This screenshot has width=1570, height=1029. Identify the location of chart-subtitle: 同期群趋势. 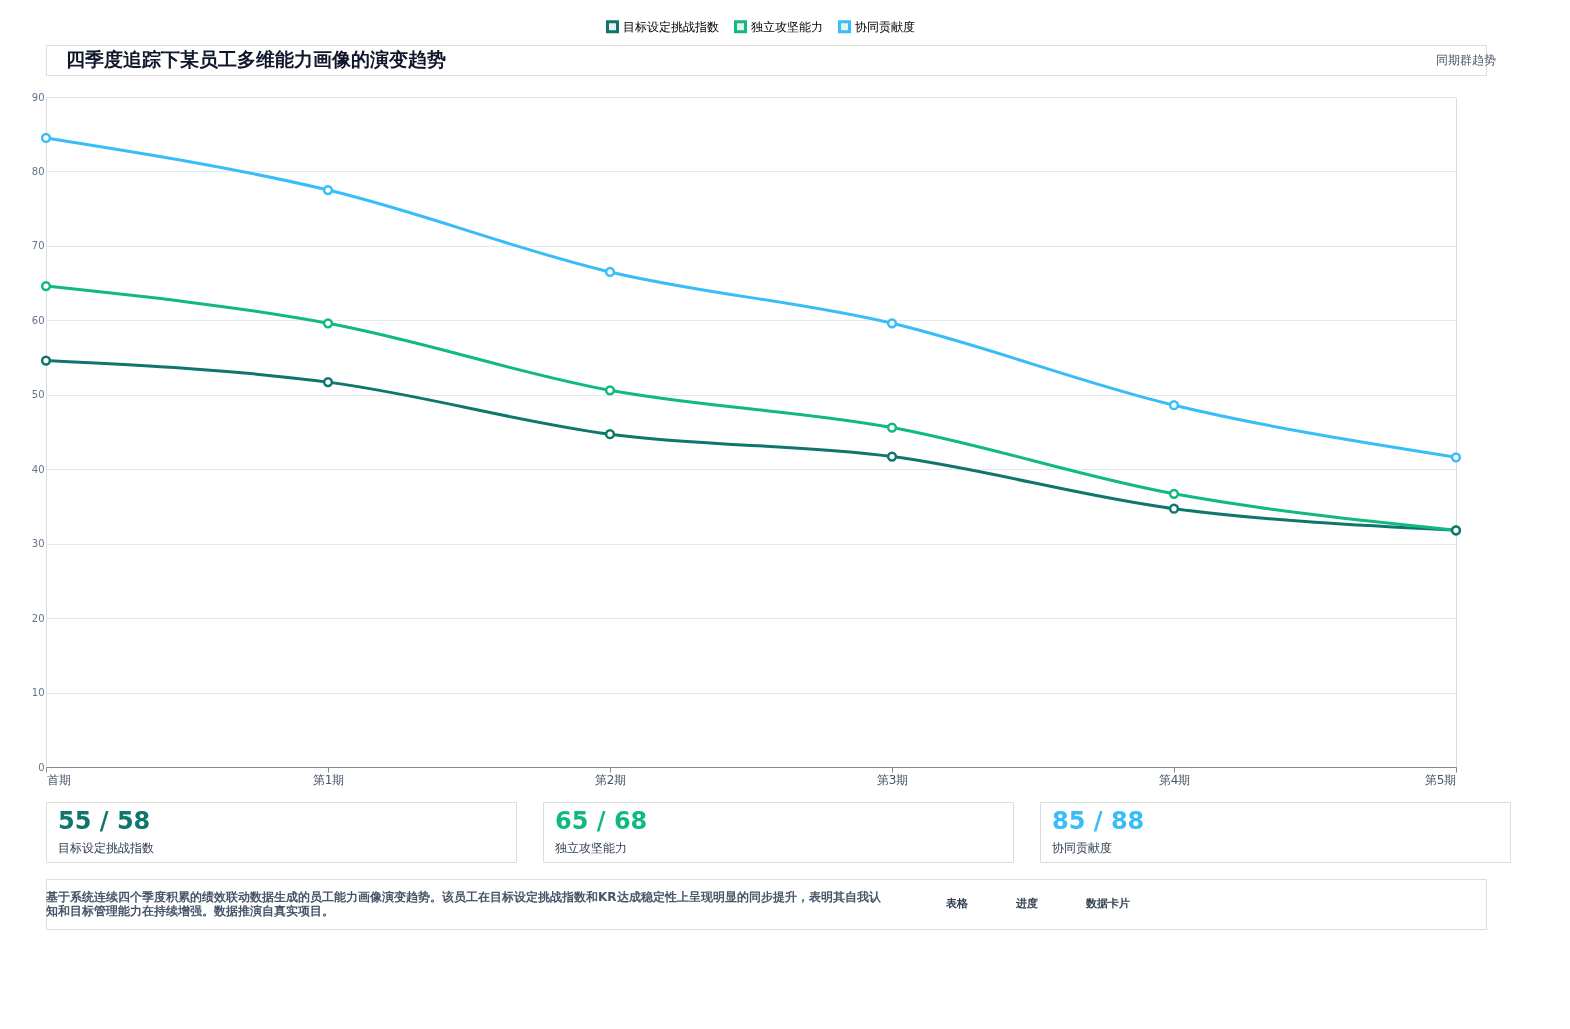
(1466, 60).